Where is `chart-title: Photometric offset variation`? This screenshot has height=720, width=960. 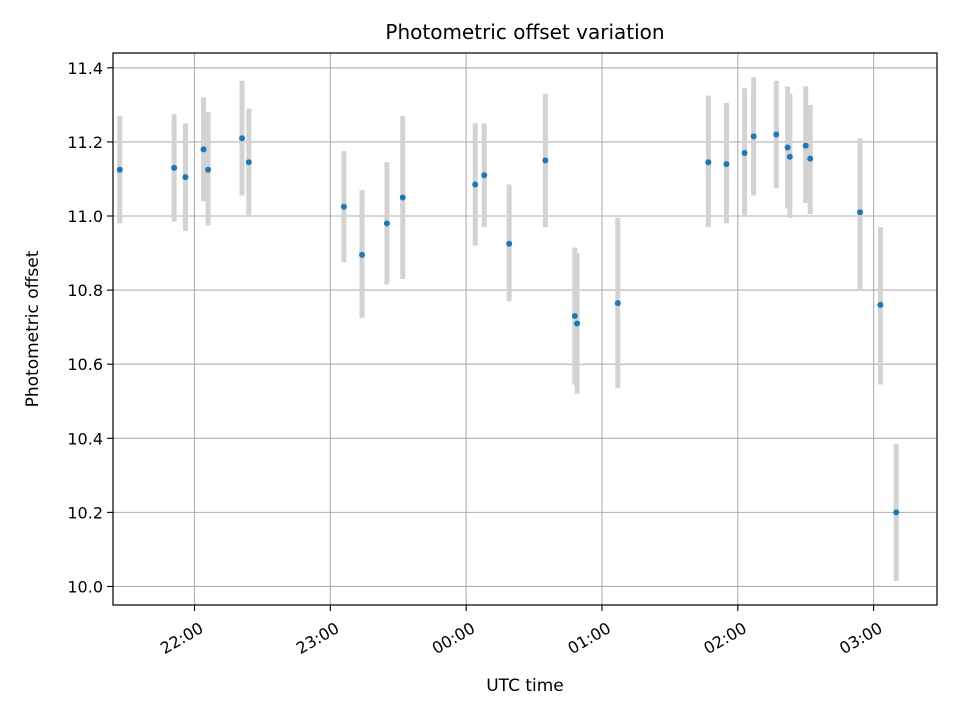
chart-title: Photometric offset variation is located at coordinates (524, 32).